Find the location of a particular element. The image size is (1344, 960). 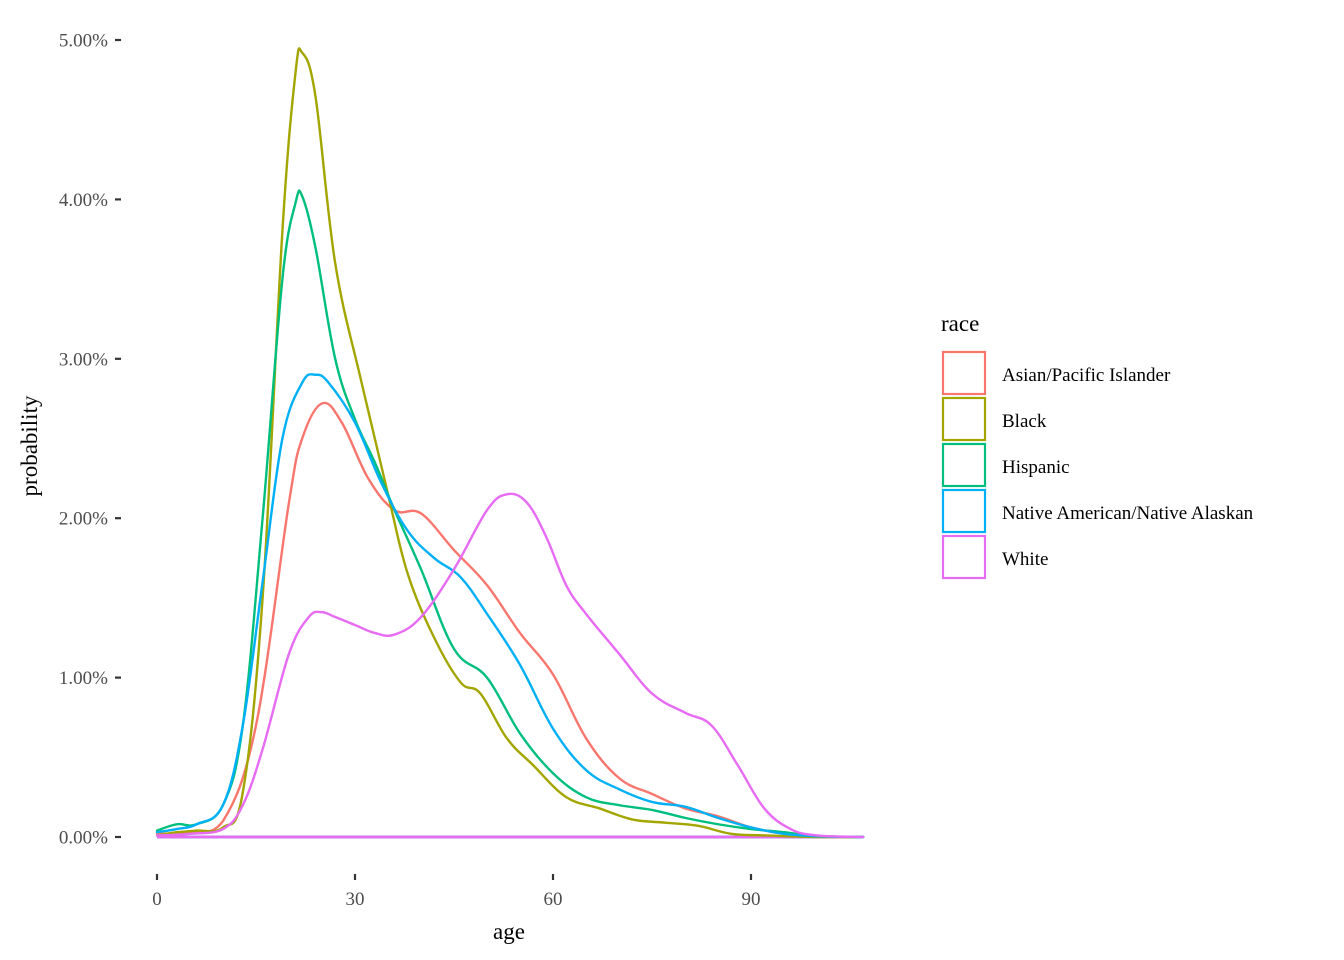

y-tick-label: 2.00% is located at coordinates (83, 519).